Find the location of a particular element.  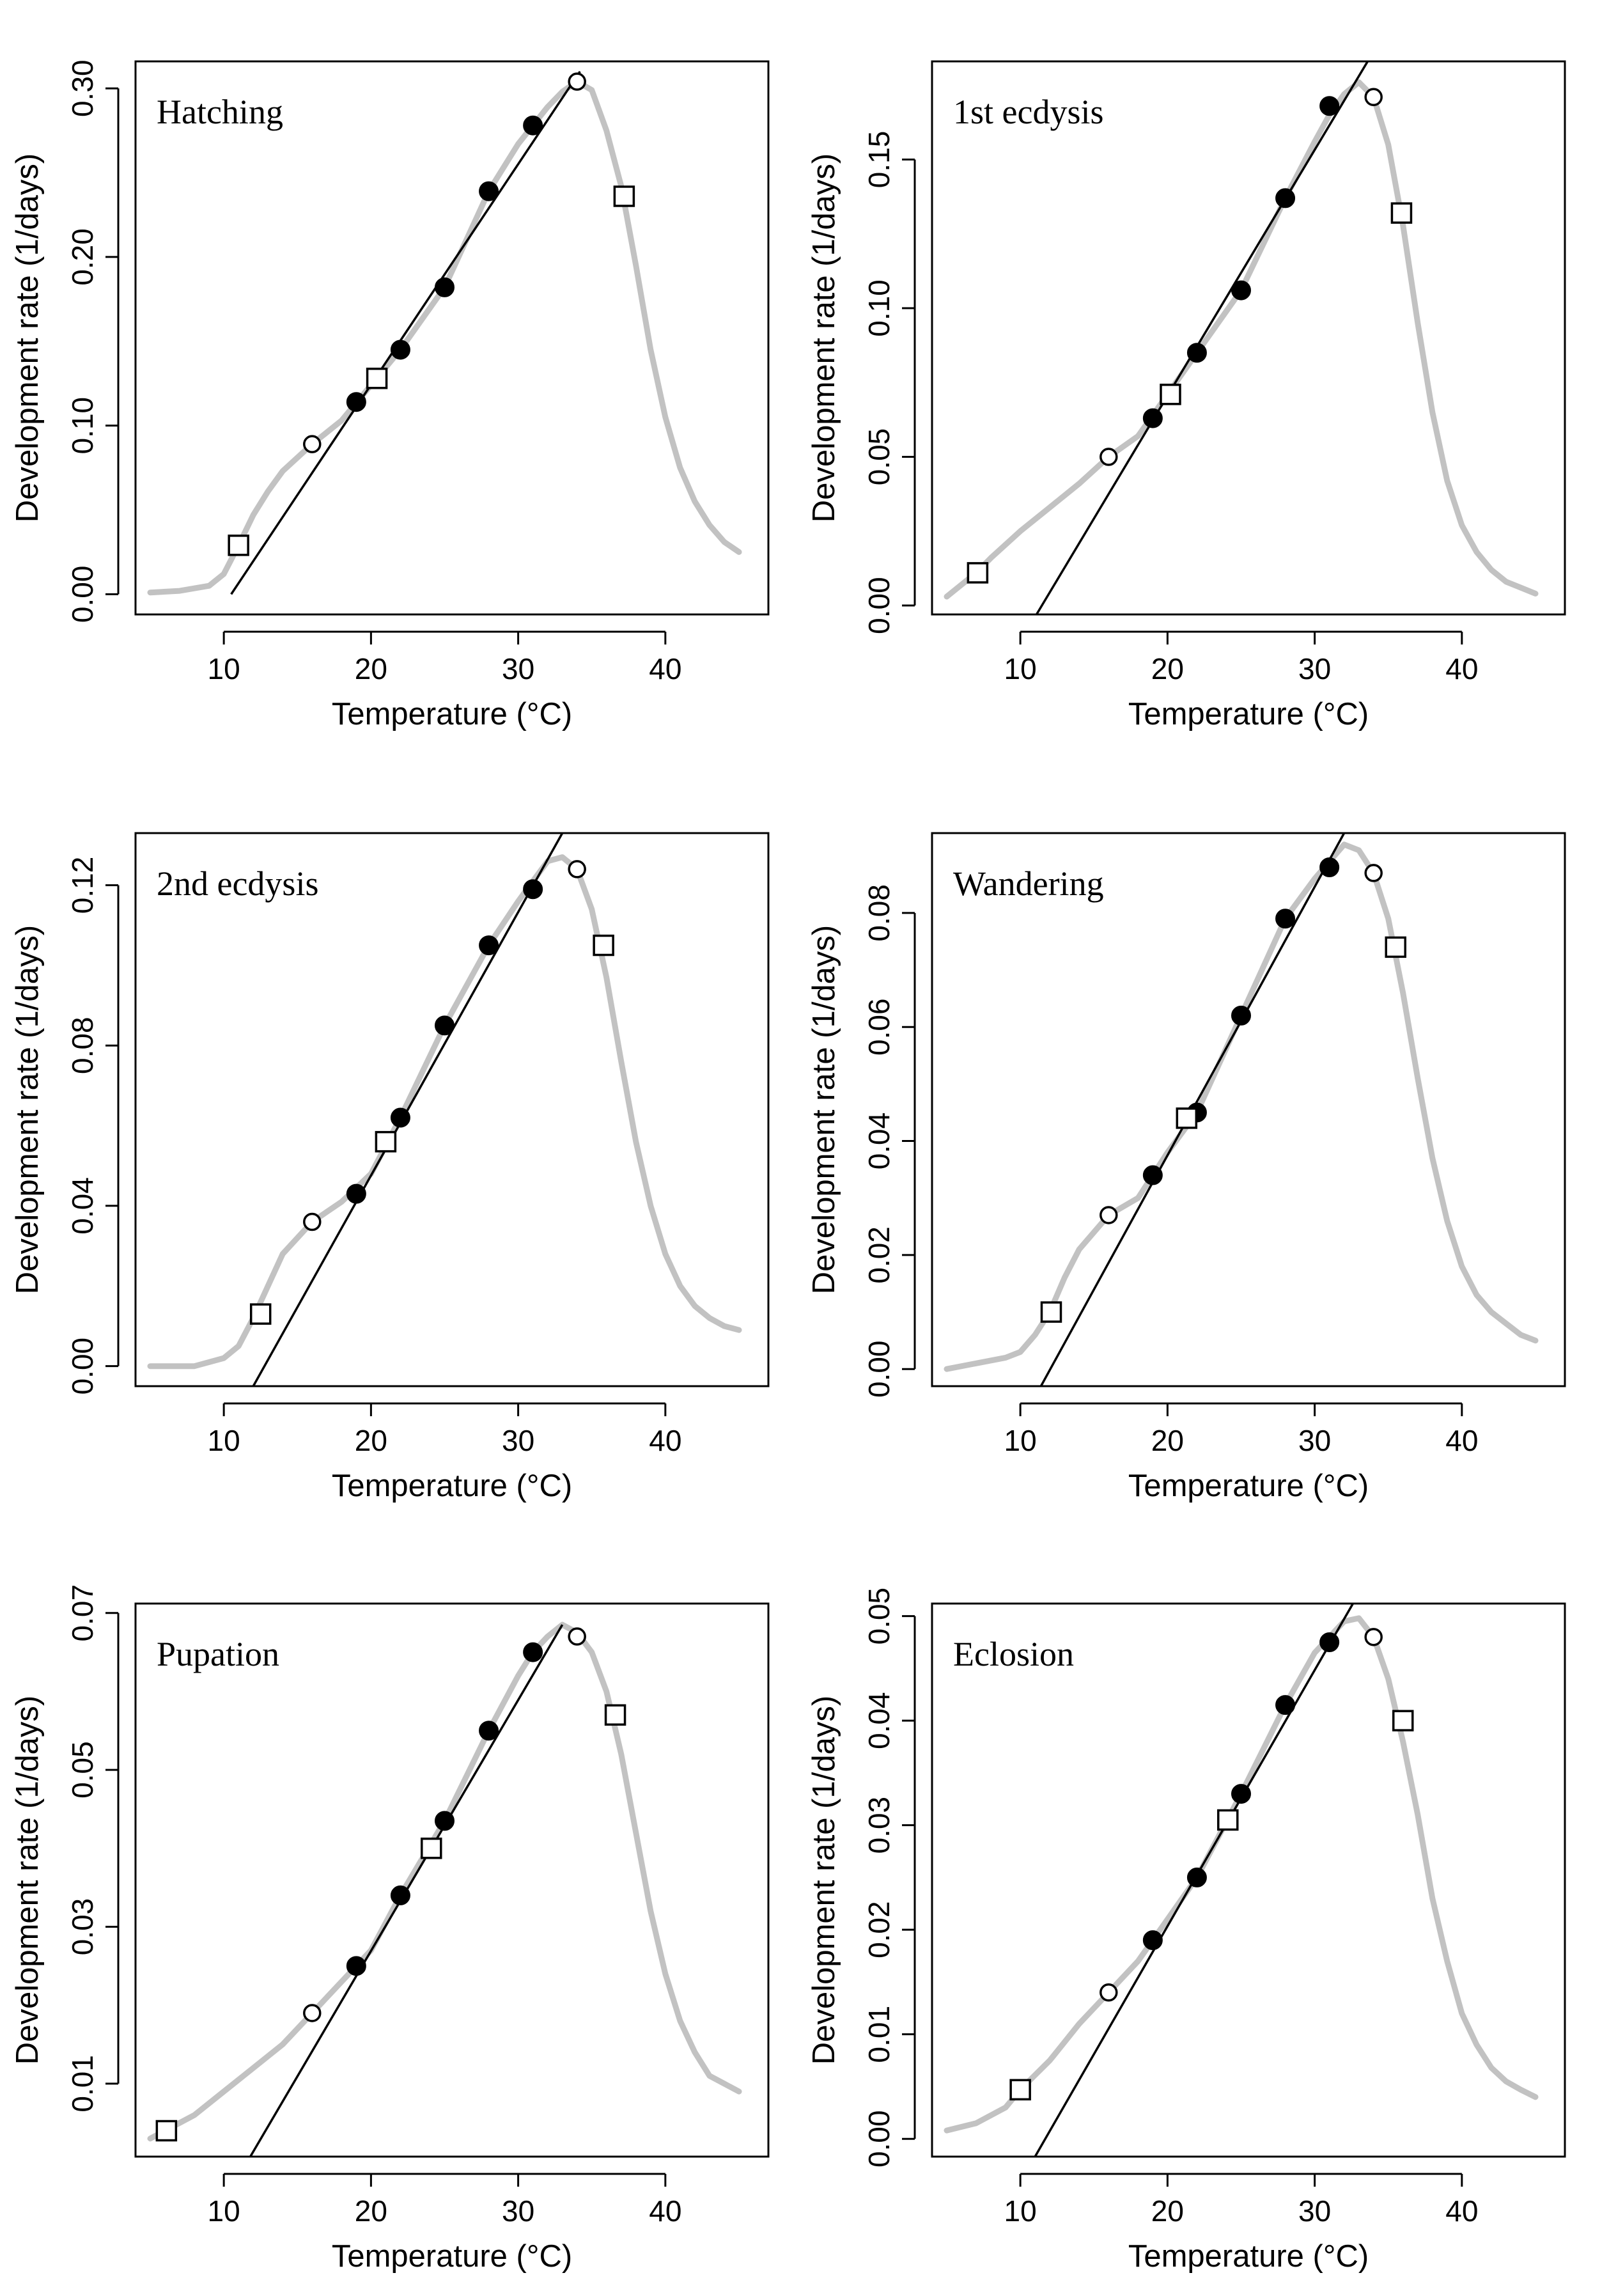

y-tick-label: 0.15 is located at coordinates (879, 160).